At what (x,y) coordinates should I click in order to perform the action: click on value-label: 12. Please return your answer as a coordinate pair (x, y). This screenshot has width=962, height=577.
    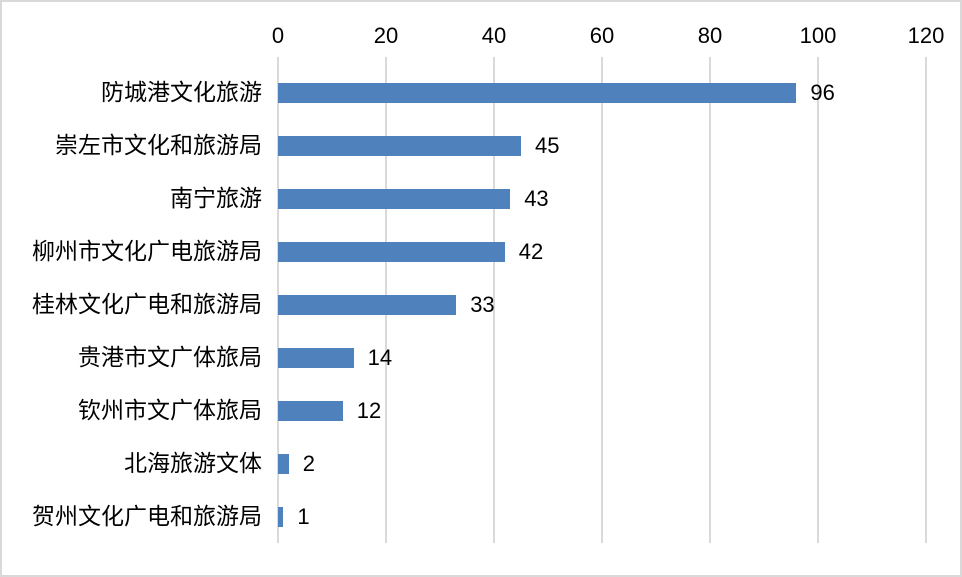
    Looking at the image, I should click on (369, 410).